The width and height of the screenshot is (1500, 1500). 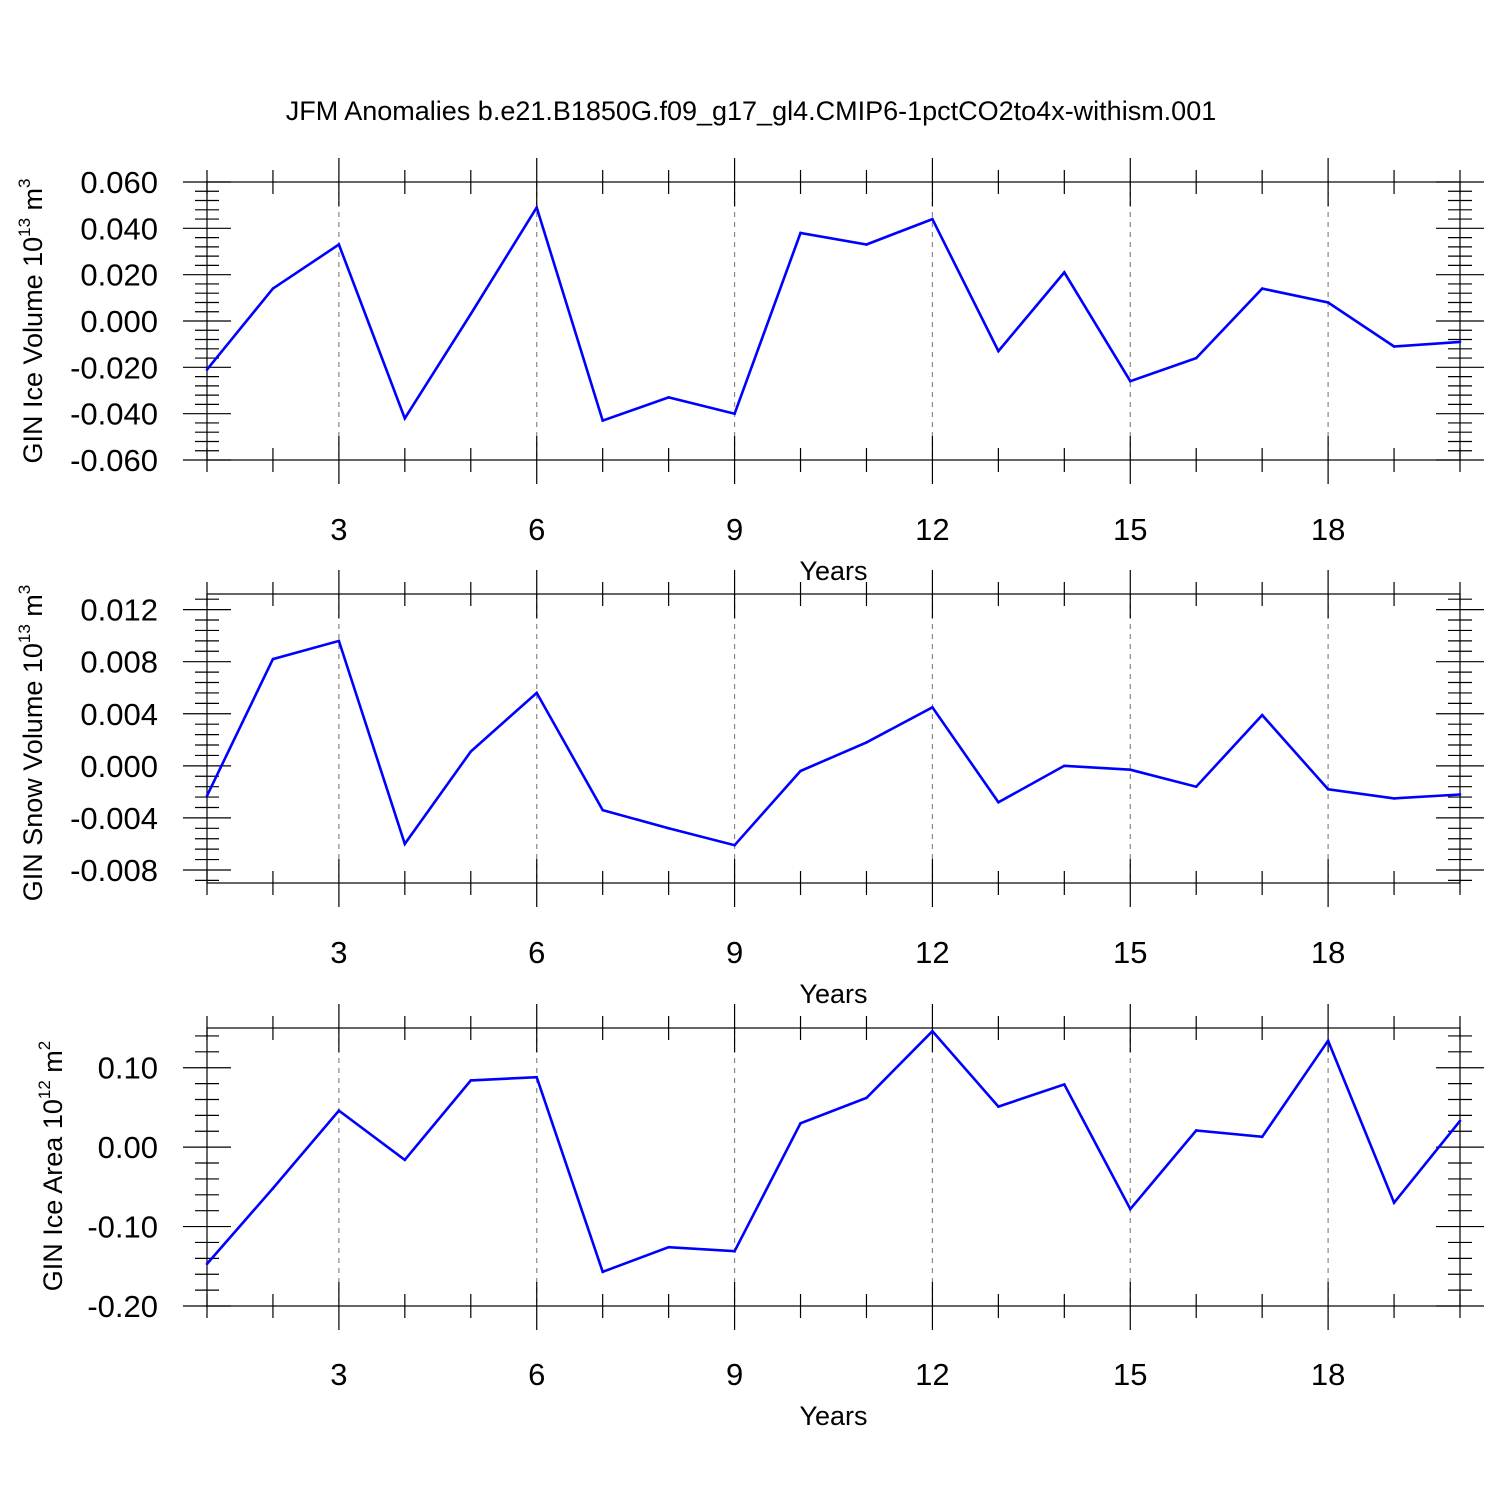 What do you see at coordinates (119, 182) in the screenshot?
I see `y-tick-label: 0.060` at bounding box center [119, 182].